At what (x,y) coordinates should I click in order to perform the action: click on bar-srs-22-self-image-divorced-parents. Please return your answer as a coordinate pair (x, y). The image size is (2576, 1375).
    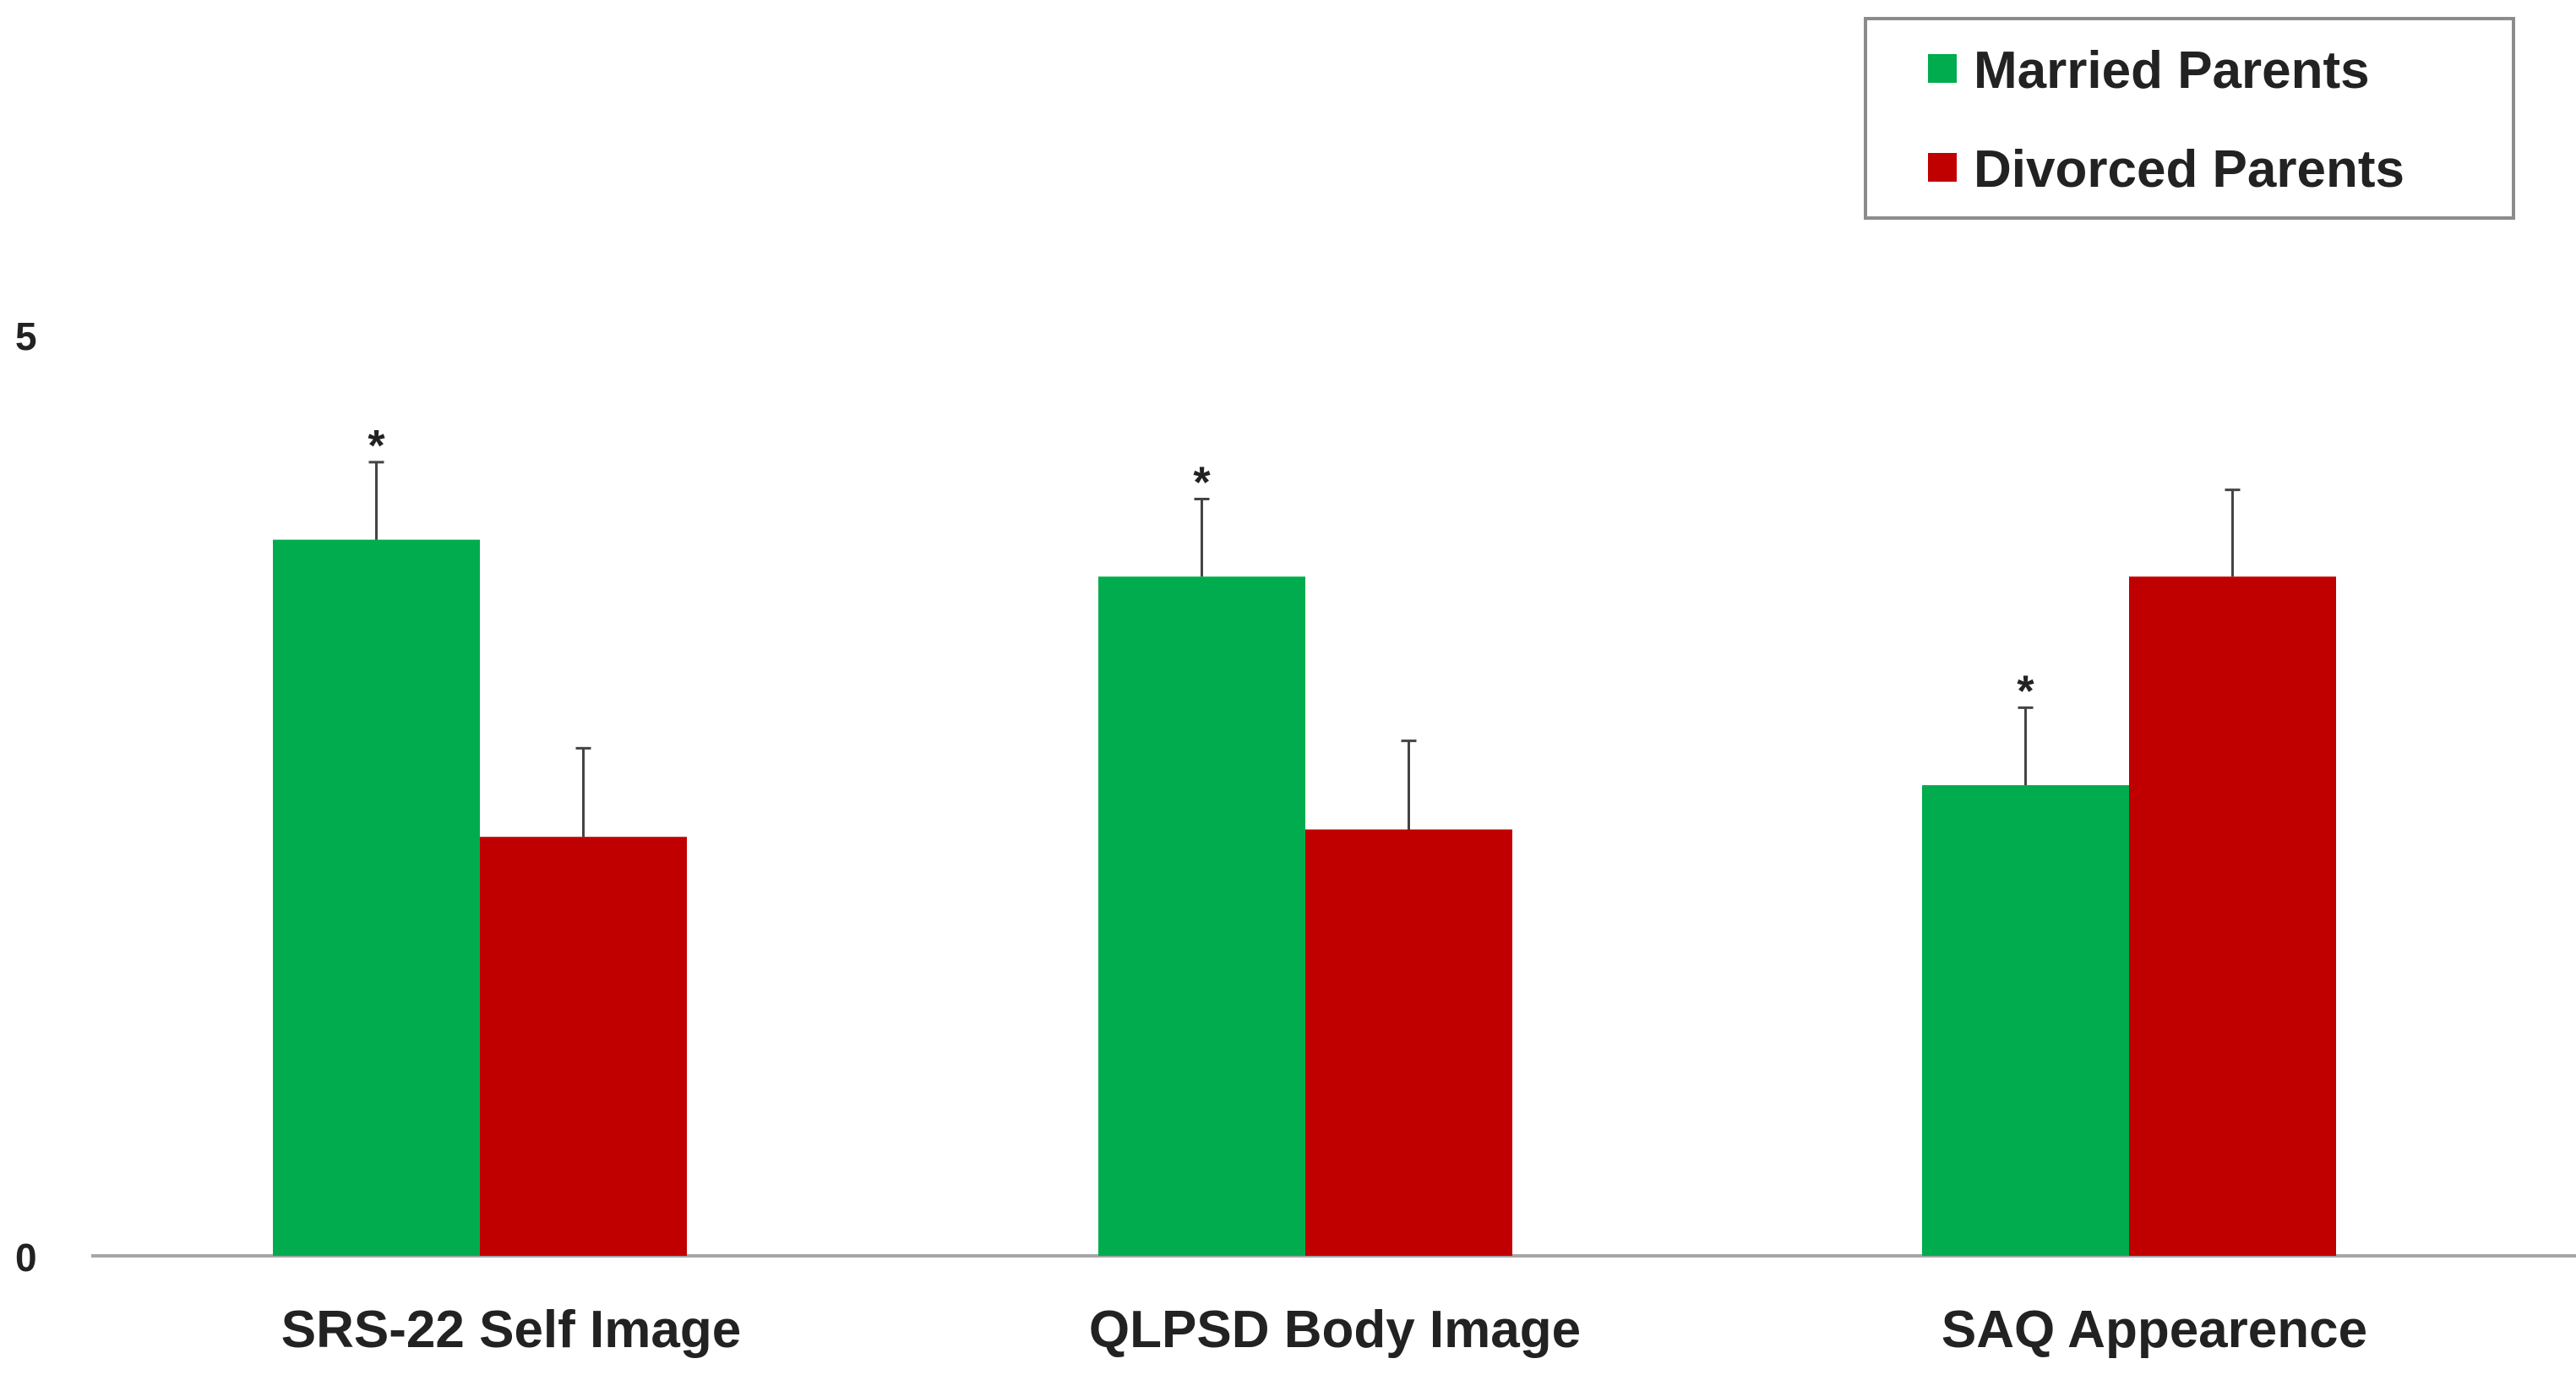
    Looking at the image, I should click on (583, 1046).